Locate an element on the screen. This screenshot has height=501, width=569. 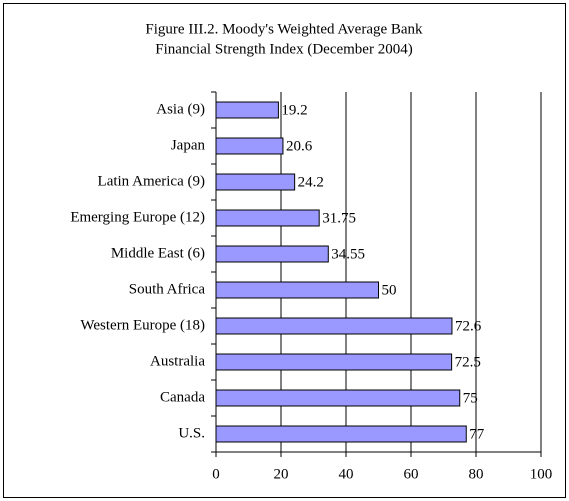
y-tick-label: U.S. is located at coordinates (191, 433).